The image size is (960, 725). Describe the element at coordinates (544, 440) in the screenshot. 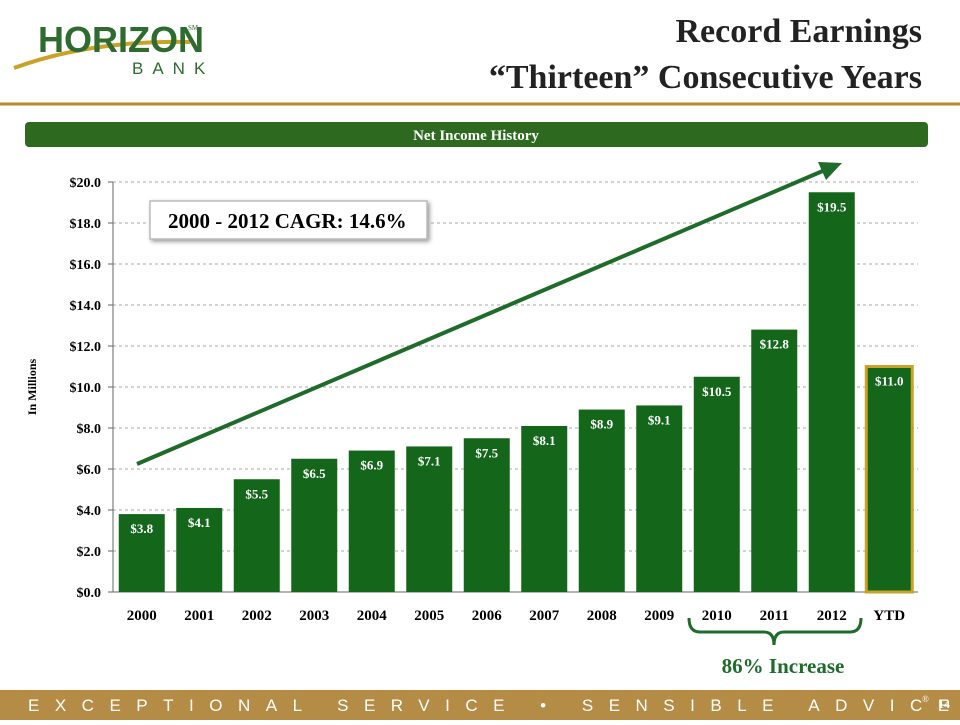

I see `value-label: $8.1` at that location.